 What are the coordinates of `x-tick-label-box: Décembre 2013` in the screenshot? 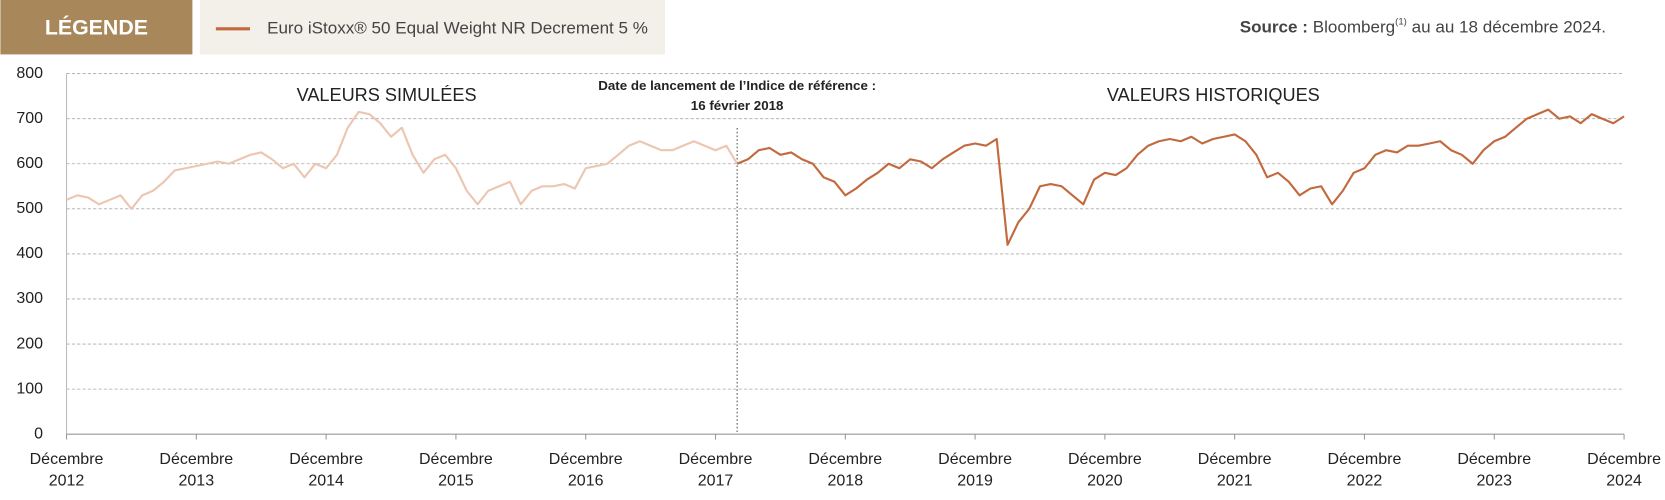 It's located at (196, 470).